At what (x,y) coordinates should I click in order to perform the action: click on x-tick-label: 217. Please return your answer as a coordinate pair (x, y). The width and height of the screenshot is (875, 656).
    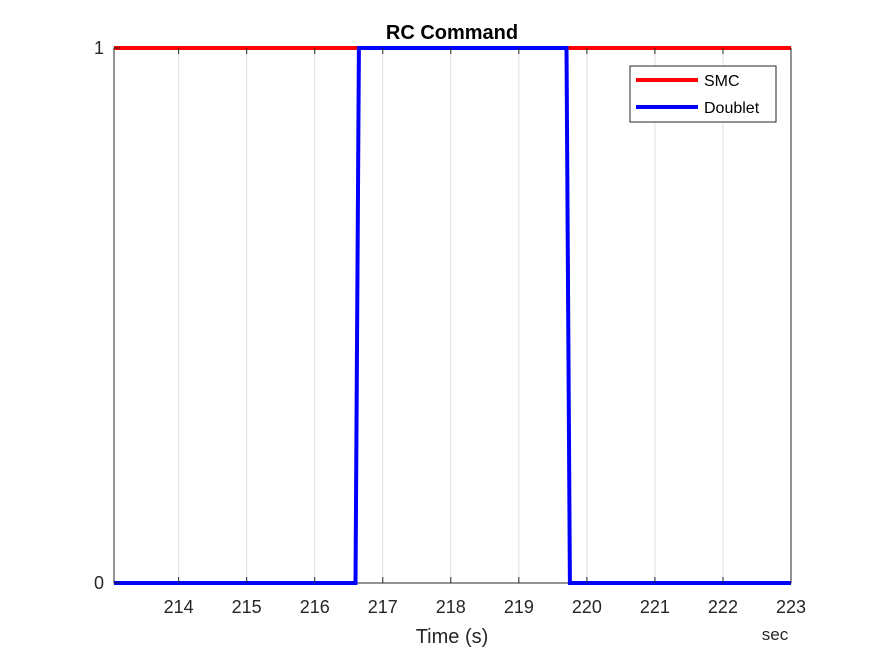
    Looking at the image, I should click on (383, 607).